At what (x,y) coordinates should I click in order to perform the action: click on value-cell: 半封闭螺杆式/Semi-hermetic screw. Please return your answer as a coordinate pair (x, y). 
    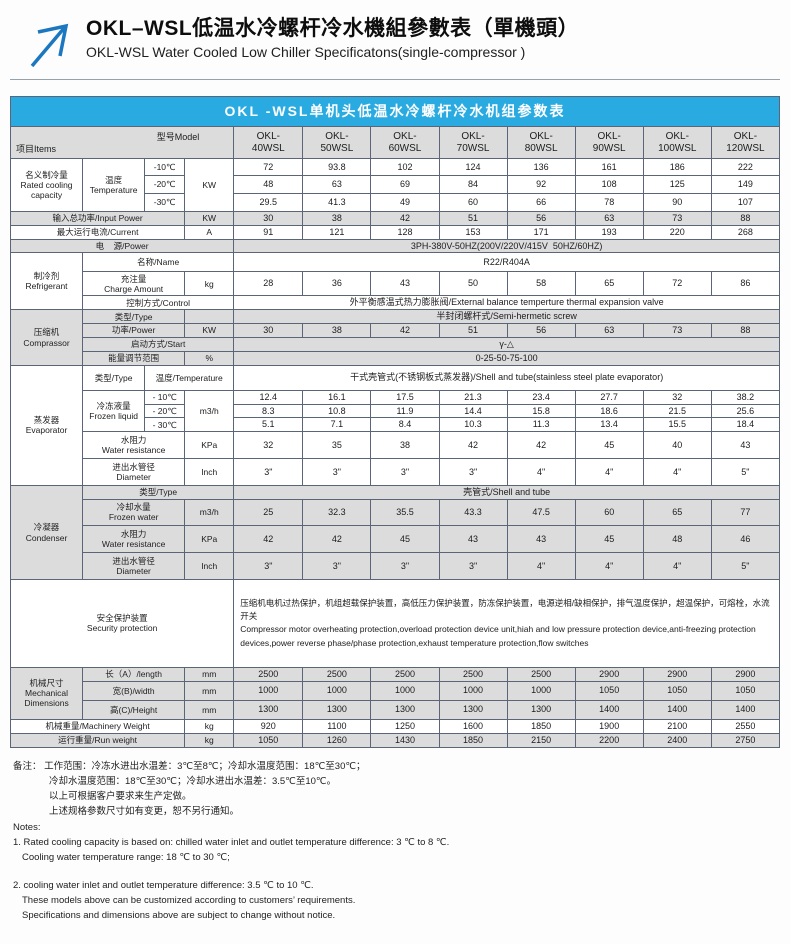
    Looking at the image, I should click on (506, 317).